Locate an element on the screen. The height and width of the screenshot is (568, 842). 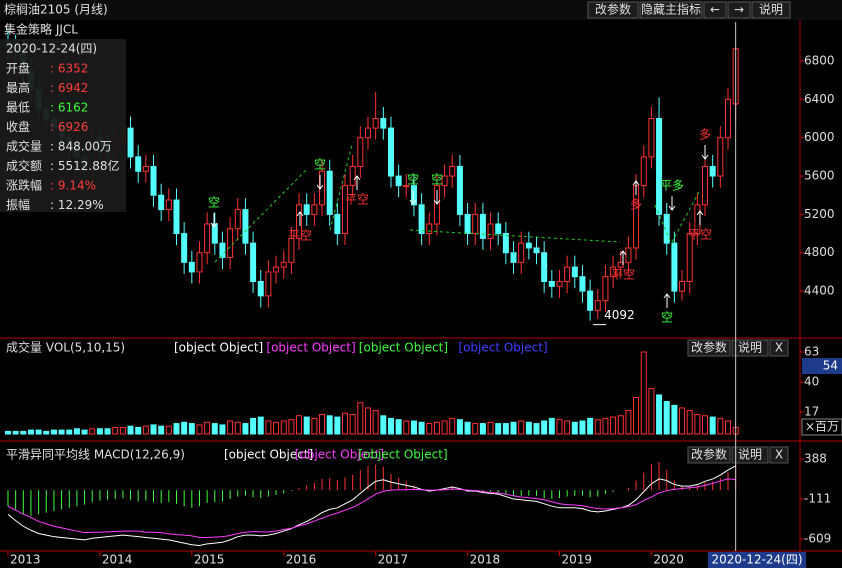
y-tick-label: -111 is located at coordinates (817, 499).